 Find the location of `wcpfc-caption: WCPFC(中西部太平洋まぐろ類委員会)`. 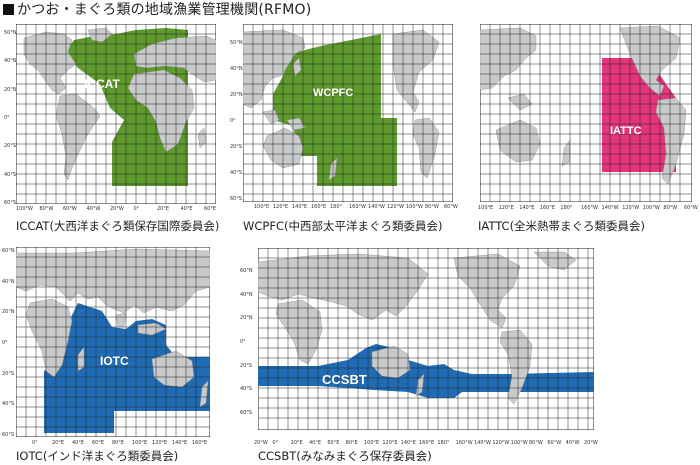

wcpfc-caption: WCPFC(中西部太平洋まぐろ類委員会) is located at coordinates (343, 226).